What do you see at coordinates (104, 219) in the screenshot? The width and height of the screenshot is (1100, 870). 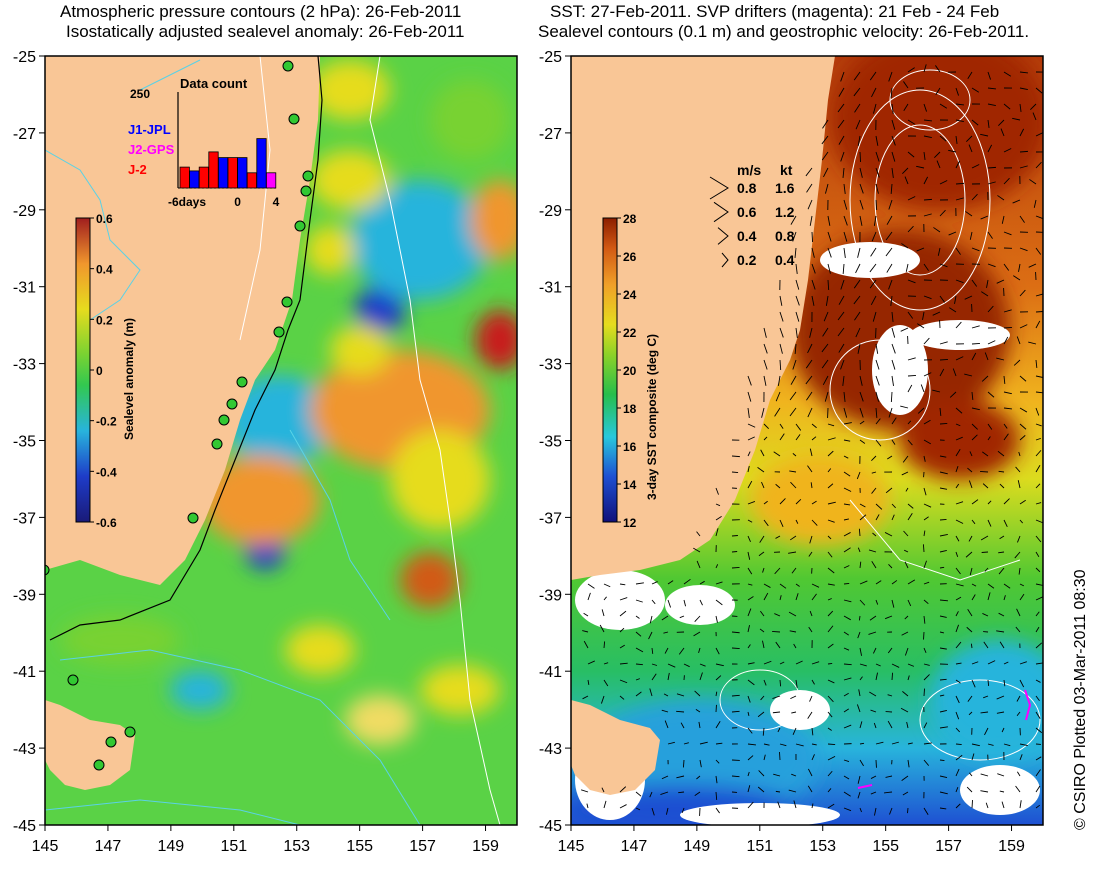 I see `colorbar-tick-label: 0.6` at bounding box center [104, 219].